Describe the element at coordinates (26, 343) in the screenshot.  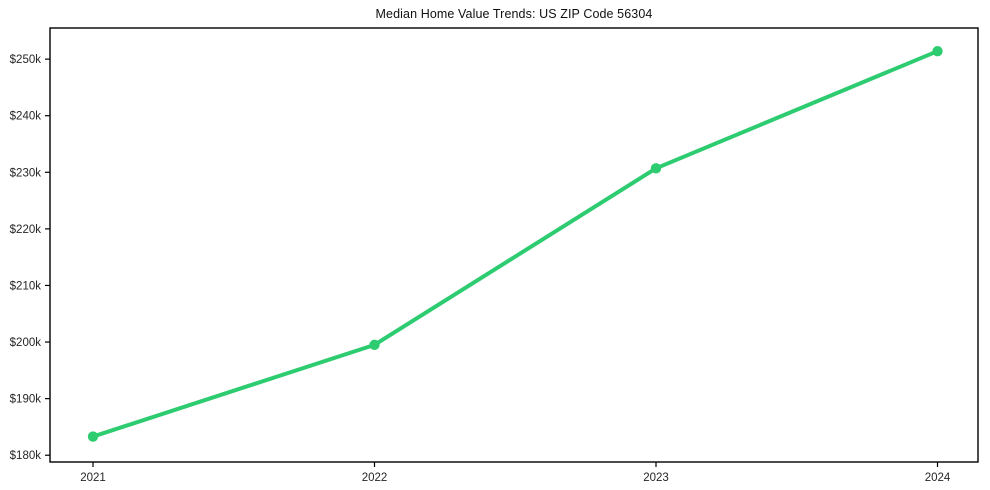
I see `y-tick-label: $200k` at that location.